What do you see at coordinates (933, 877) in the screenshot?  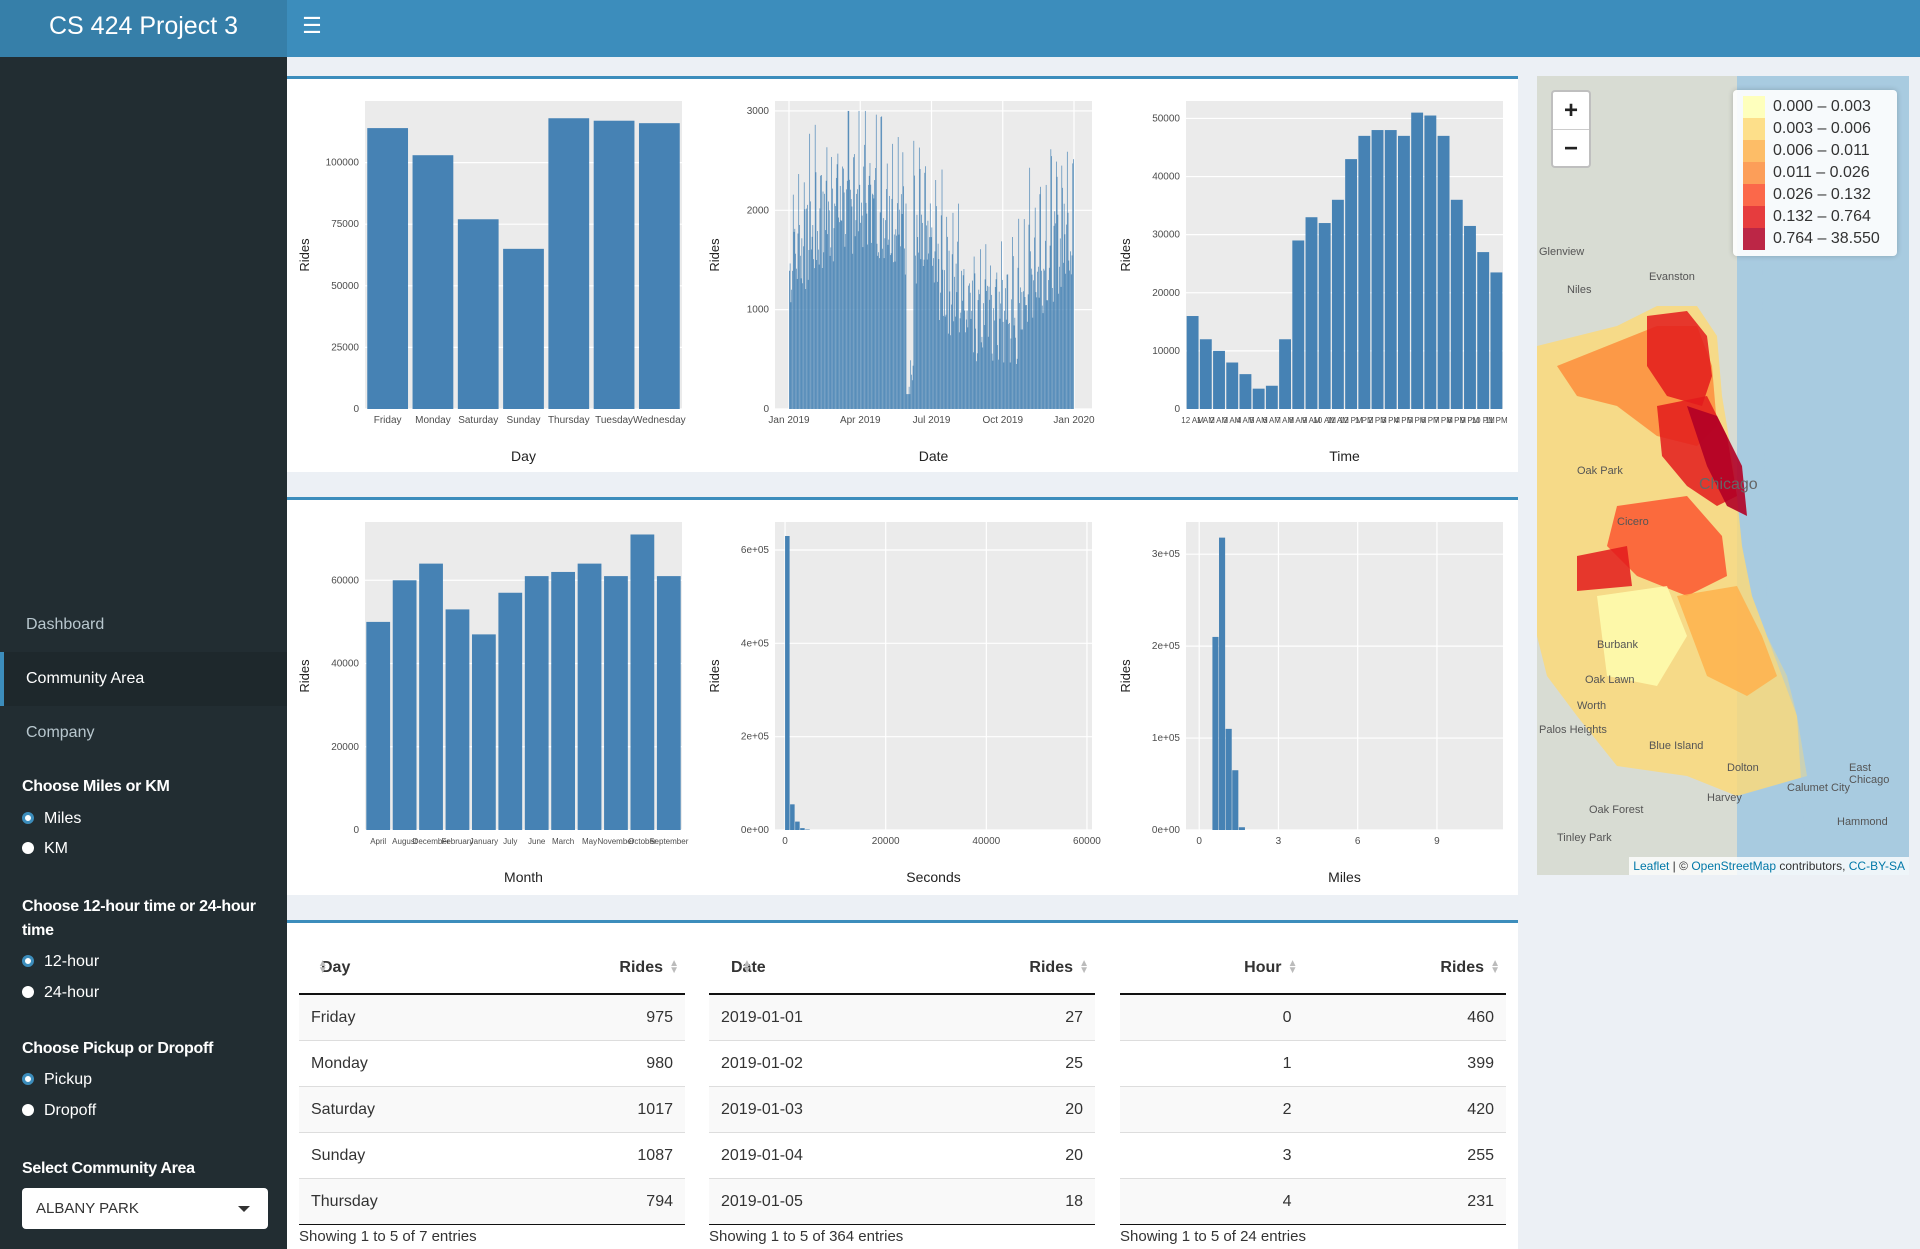 I see `x-axis-title: Seconds` at bounding box center [933, 877].